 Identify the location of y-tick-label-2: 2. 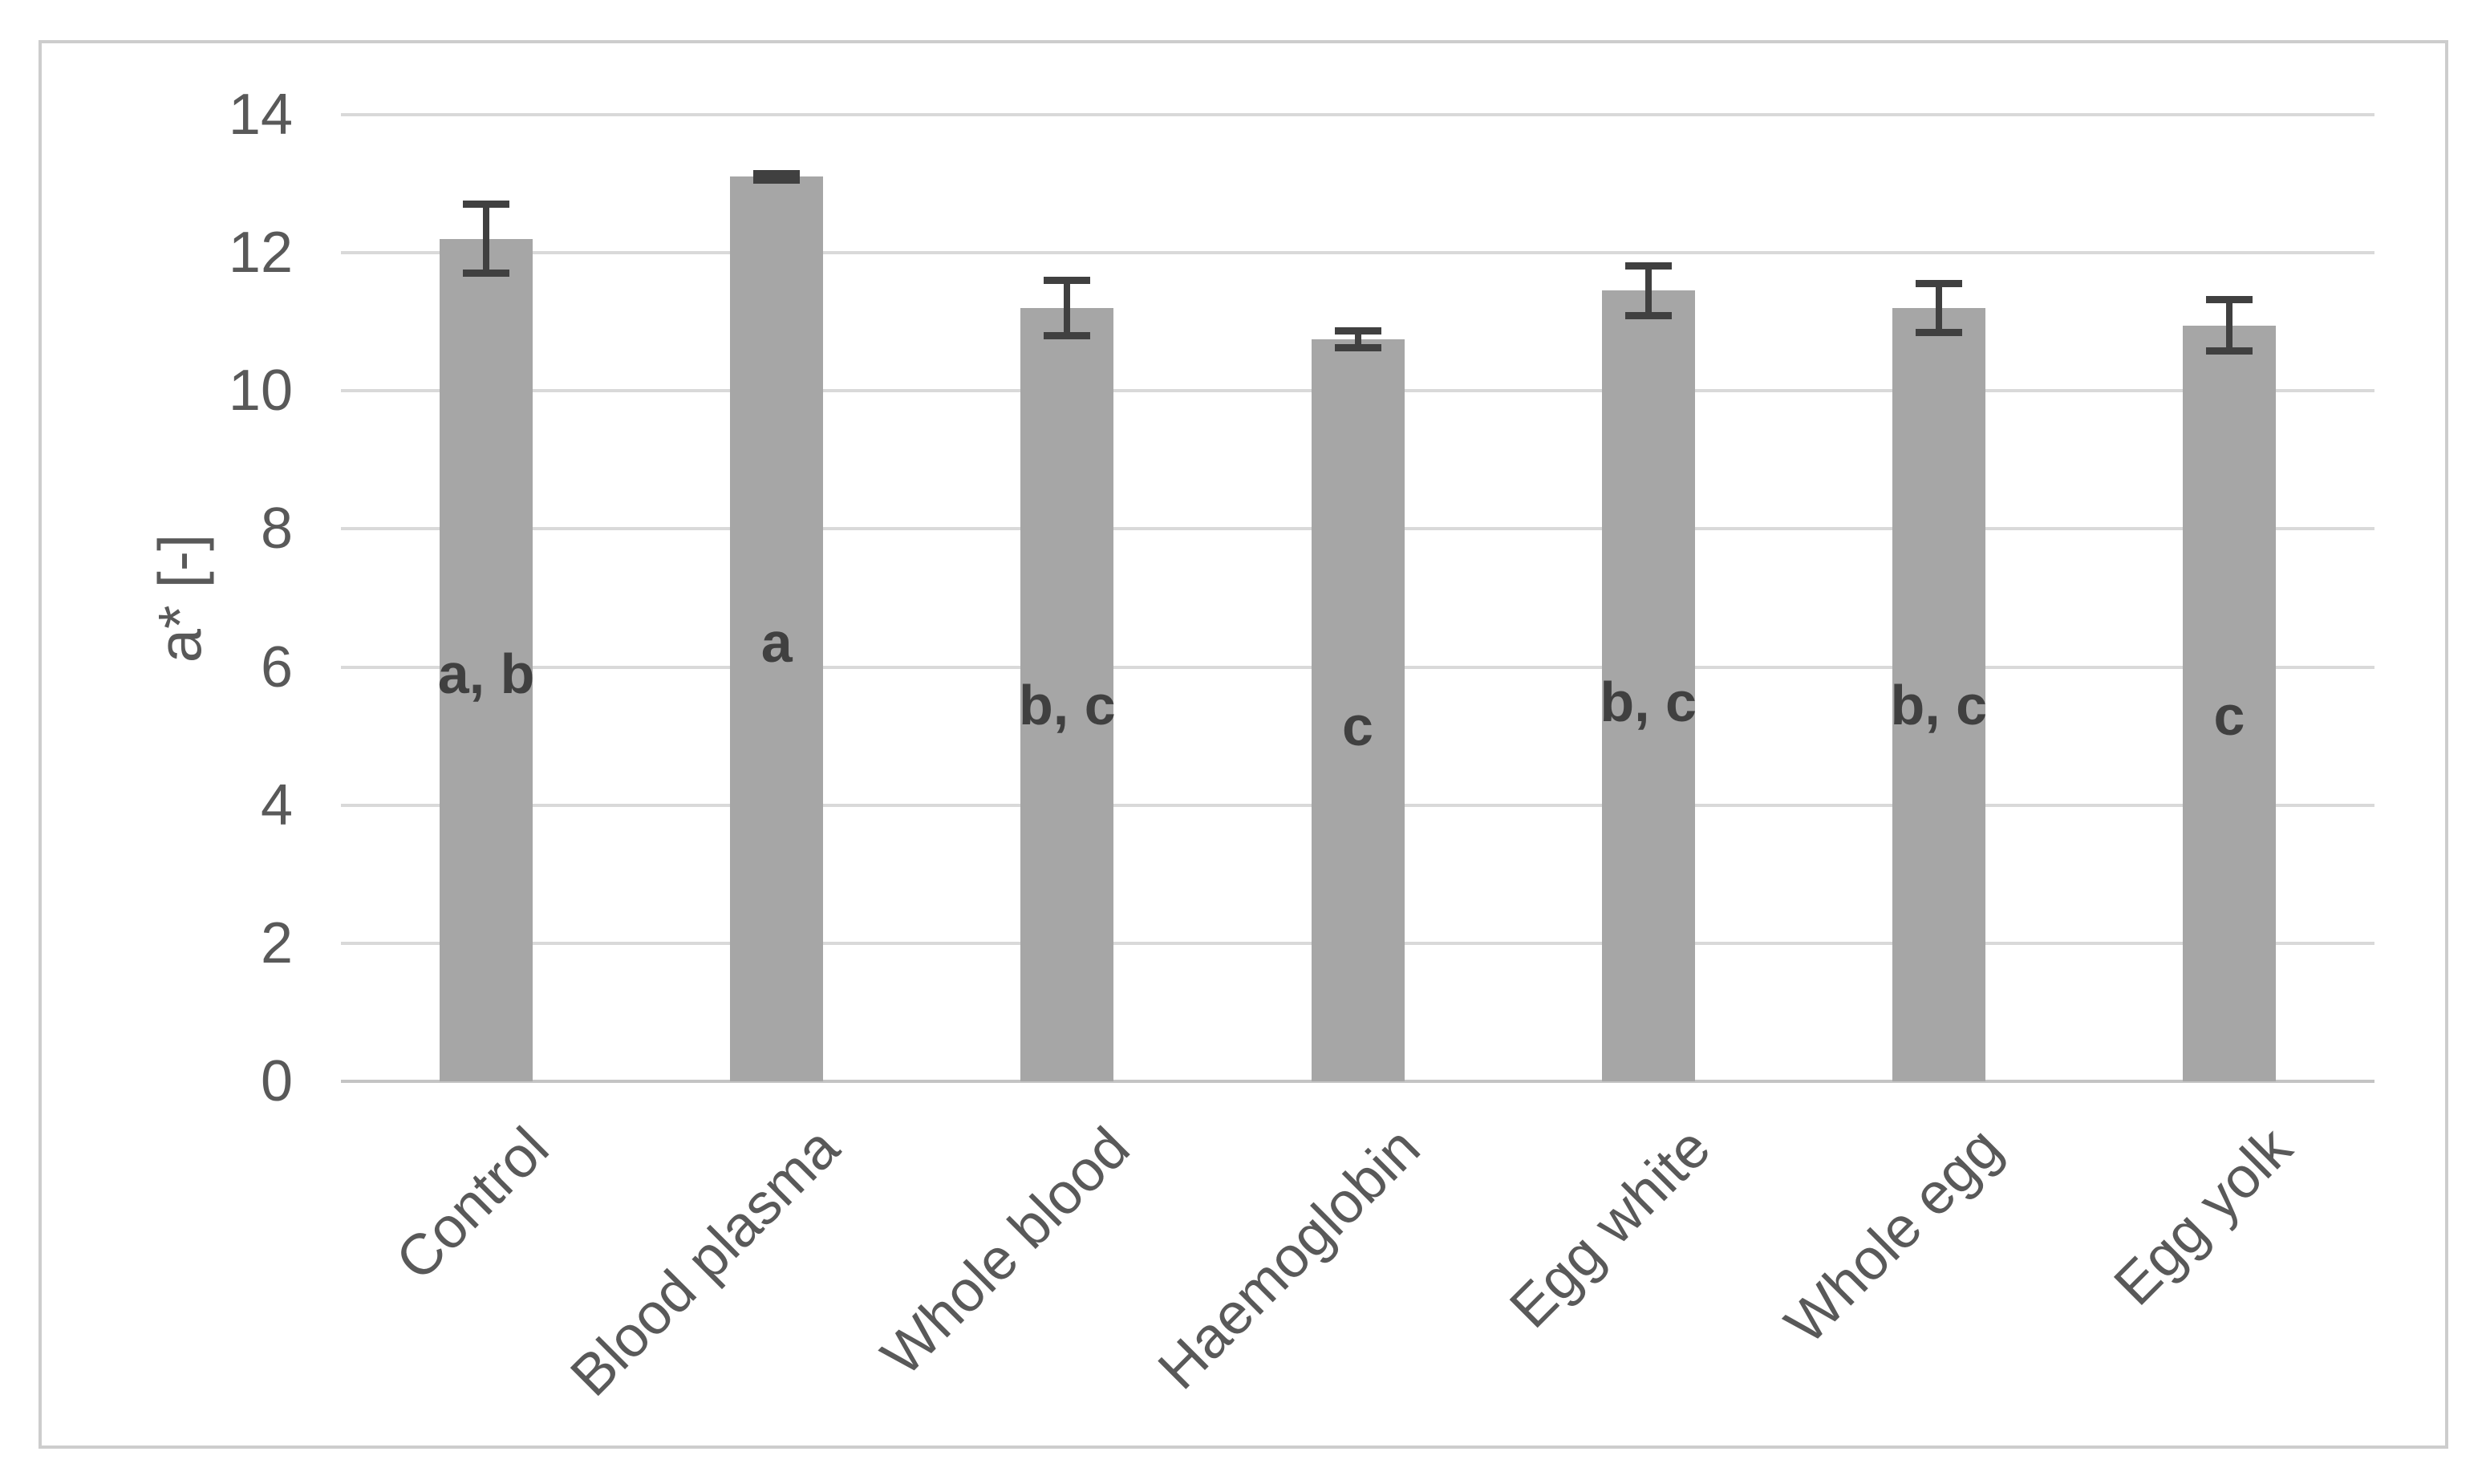
(276, 943).